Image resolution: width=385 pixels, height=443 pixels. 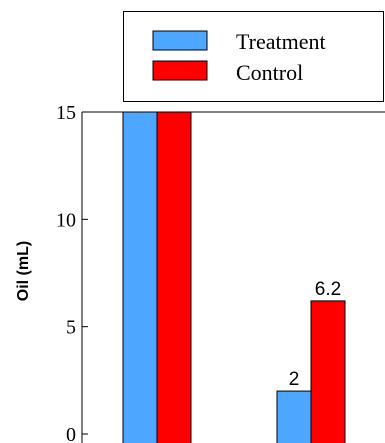 I want to click on y-tick-label: 10, so click(x=66, y=220).